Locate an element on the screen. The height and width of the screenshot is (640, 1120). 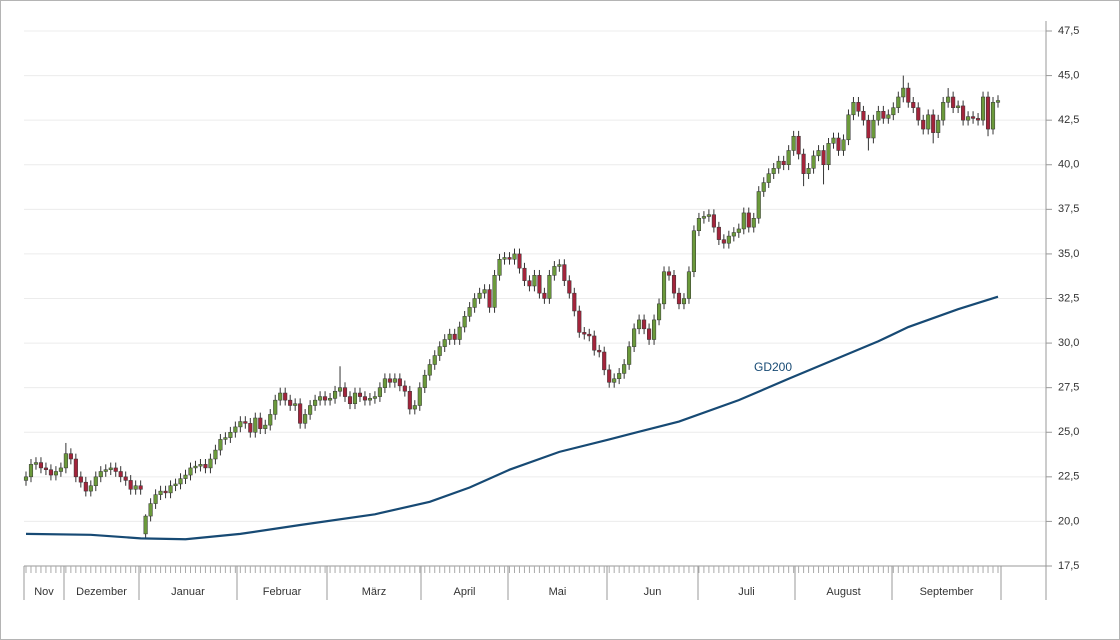
month-label: September is located at coordinates (947, 592).